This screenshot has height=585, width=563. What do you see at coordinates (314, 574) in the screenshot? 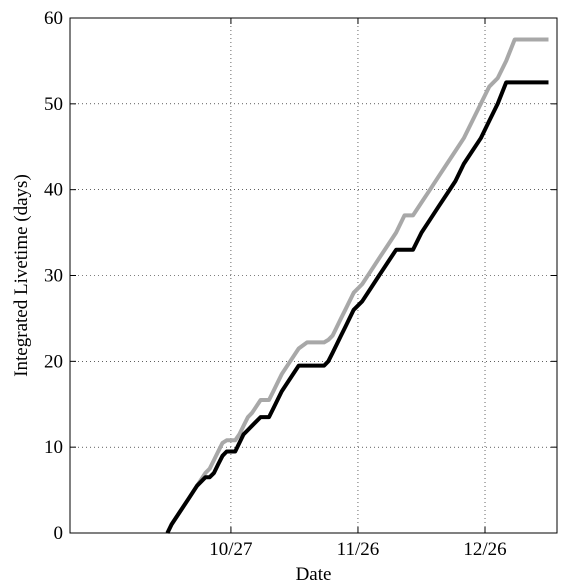
I see `x-axis-title: Date` at bounding box center [314, 574].